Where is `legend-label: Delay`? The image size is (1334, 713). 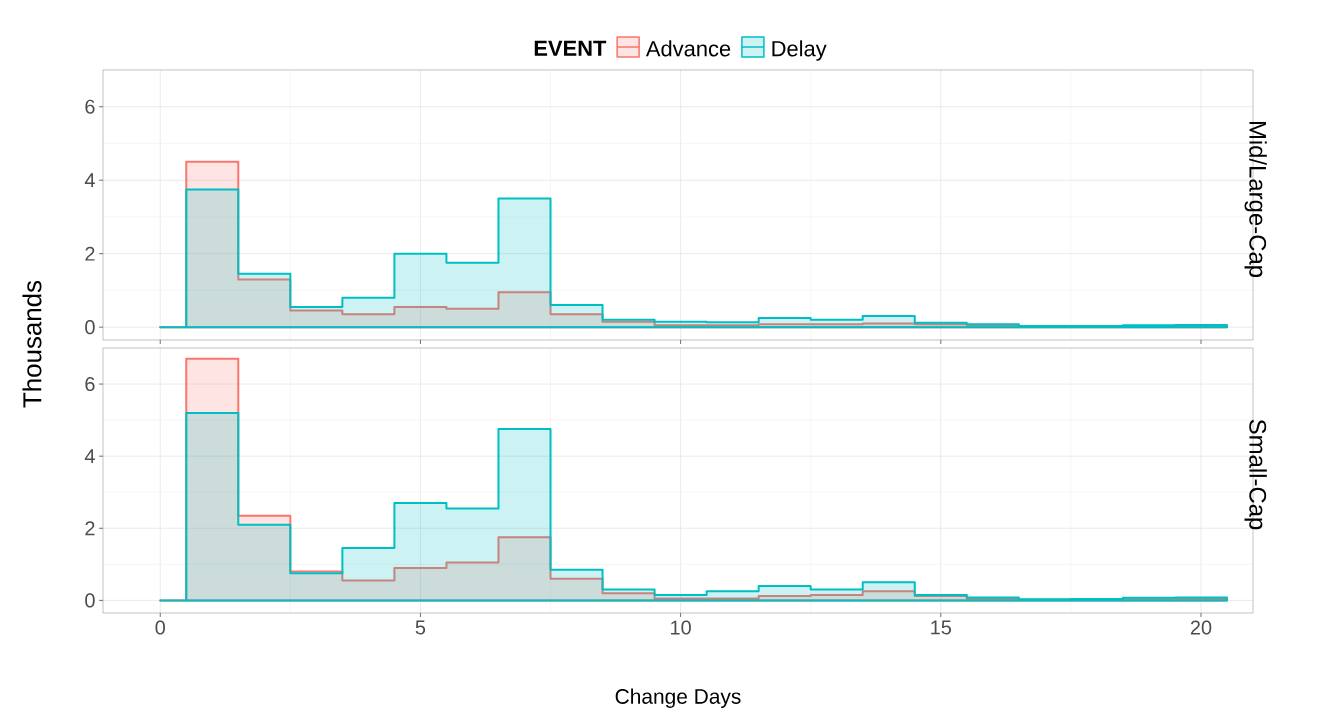 legend-label: Delay is located at coordinates (799, 50).